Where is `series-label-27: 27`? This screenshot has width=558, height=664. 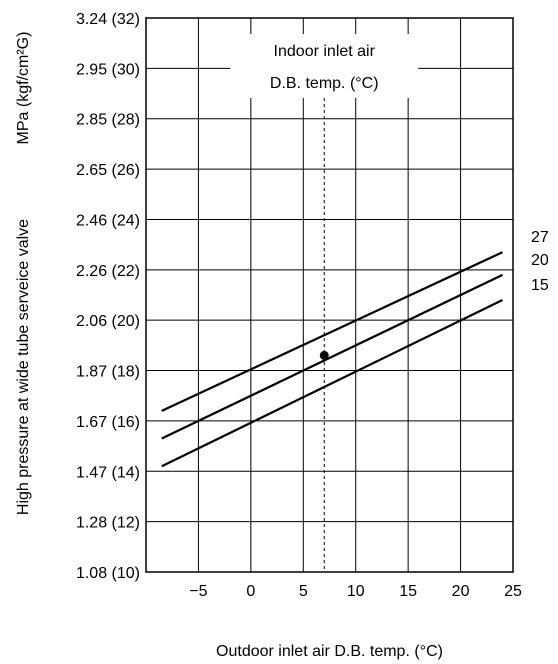 series-label-27: 27 is located at coordinates (540, 237).